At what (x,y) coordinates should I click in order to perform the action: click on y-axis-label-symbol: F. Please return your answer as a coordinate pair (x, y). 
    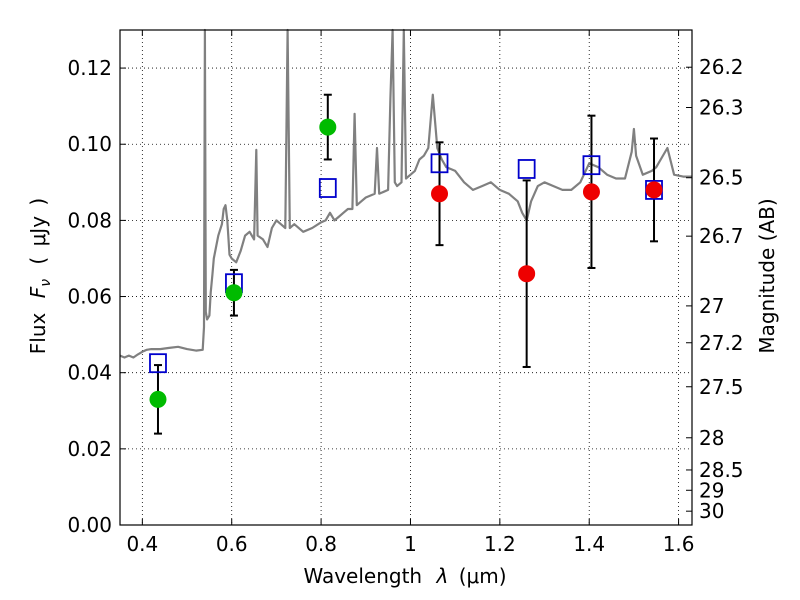
    Looking at the image, I should click on (38, 292).